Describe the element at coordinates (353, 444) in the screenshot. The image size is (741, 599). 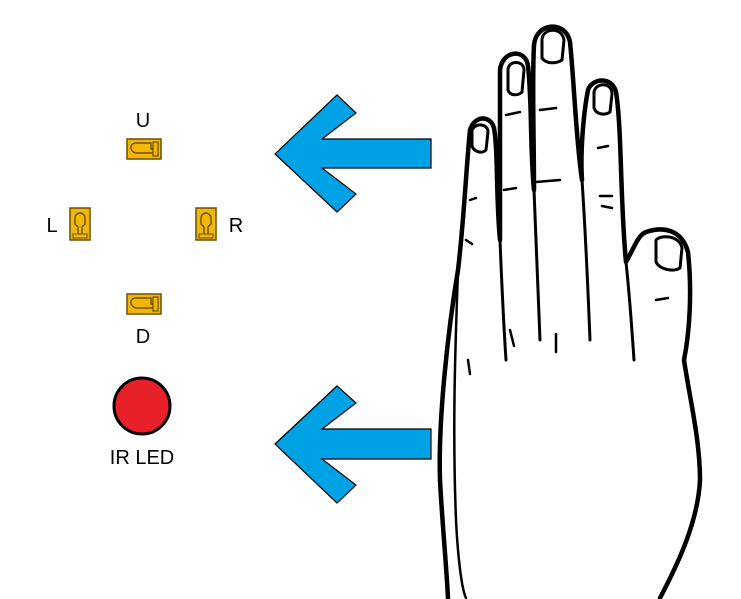
I see `arrow-left-icon-bottom` at that location.